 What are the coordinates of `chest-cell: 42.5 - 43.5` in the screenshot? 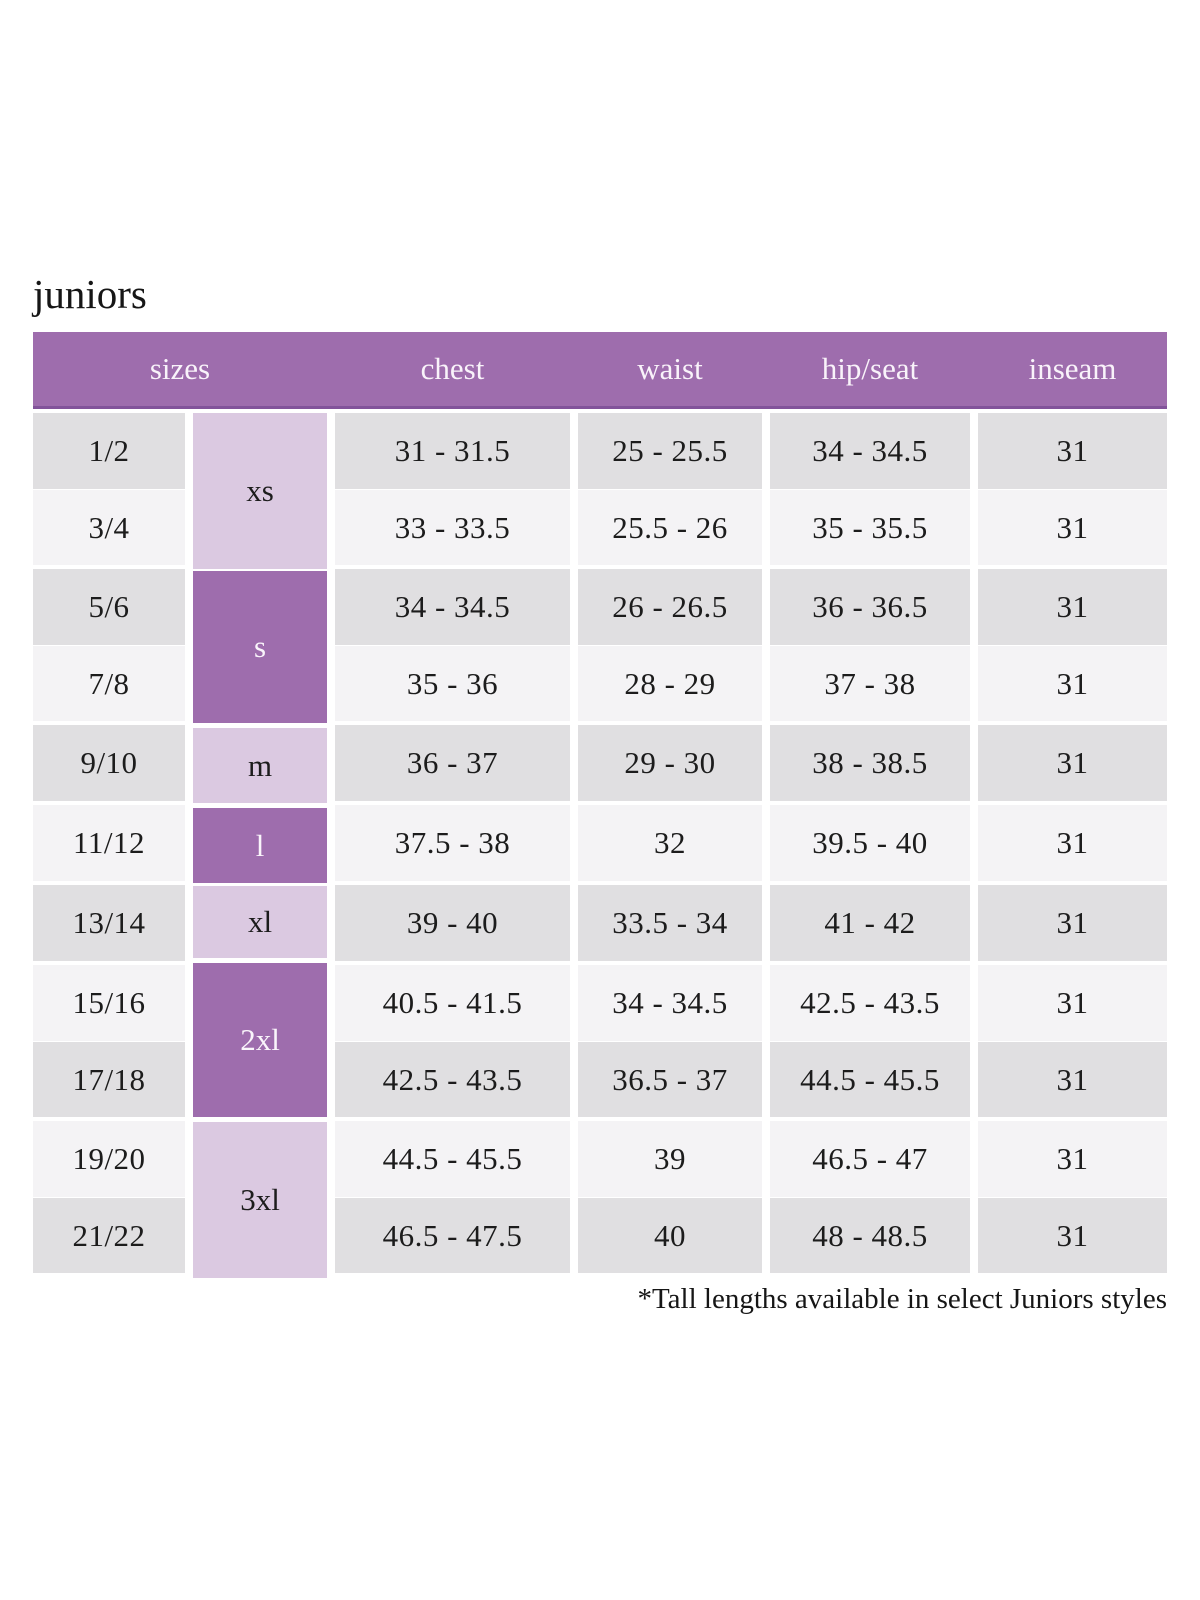 It's located at (452, 1079).